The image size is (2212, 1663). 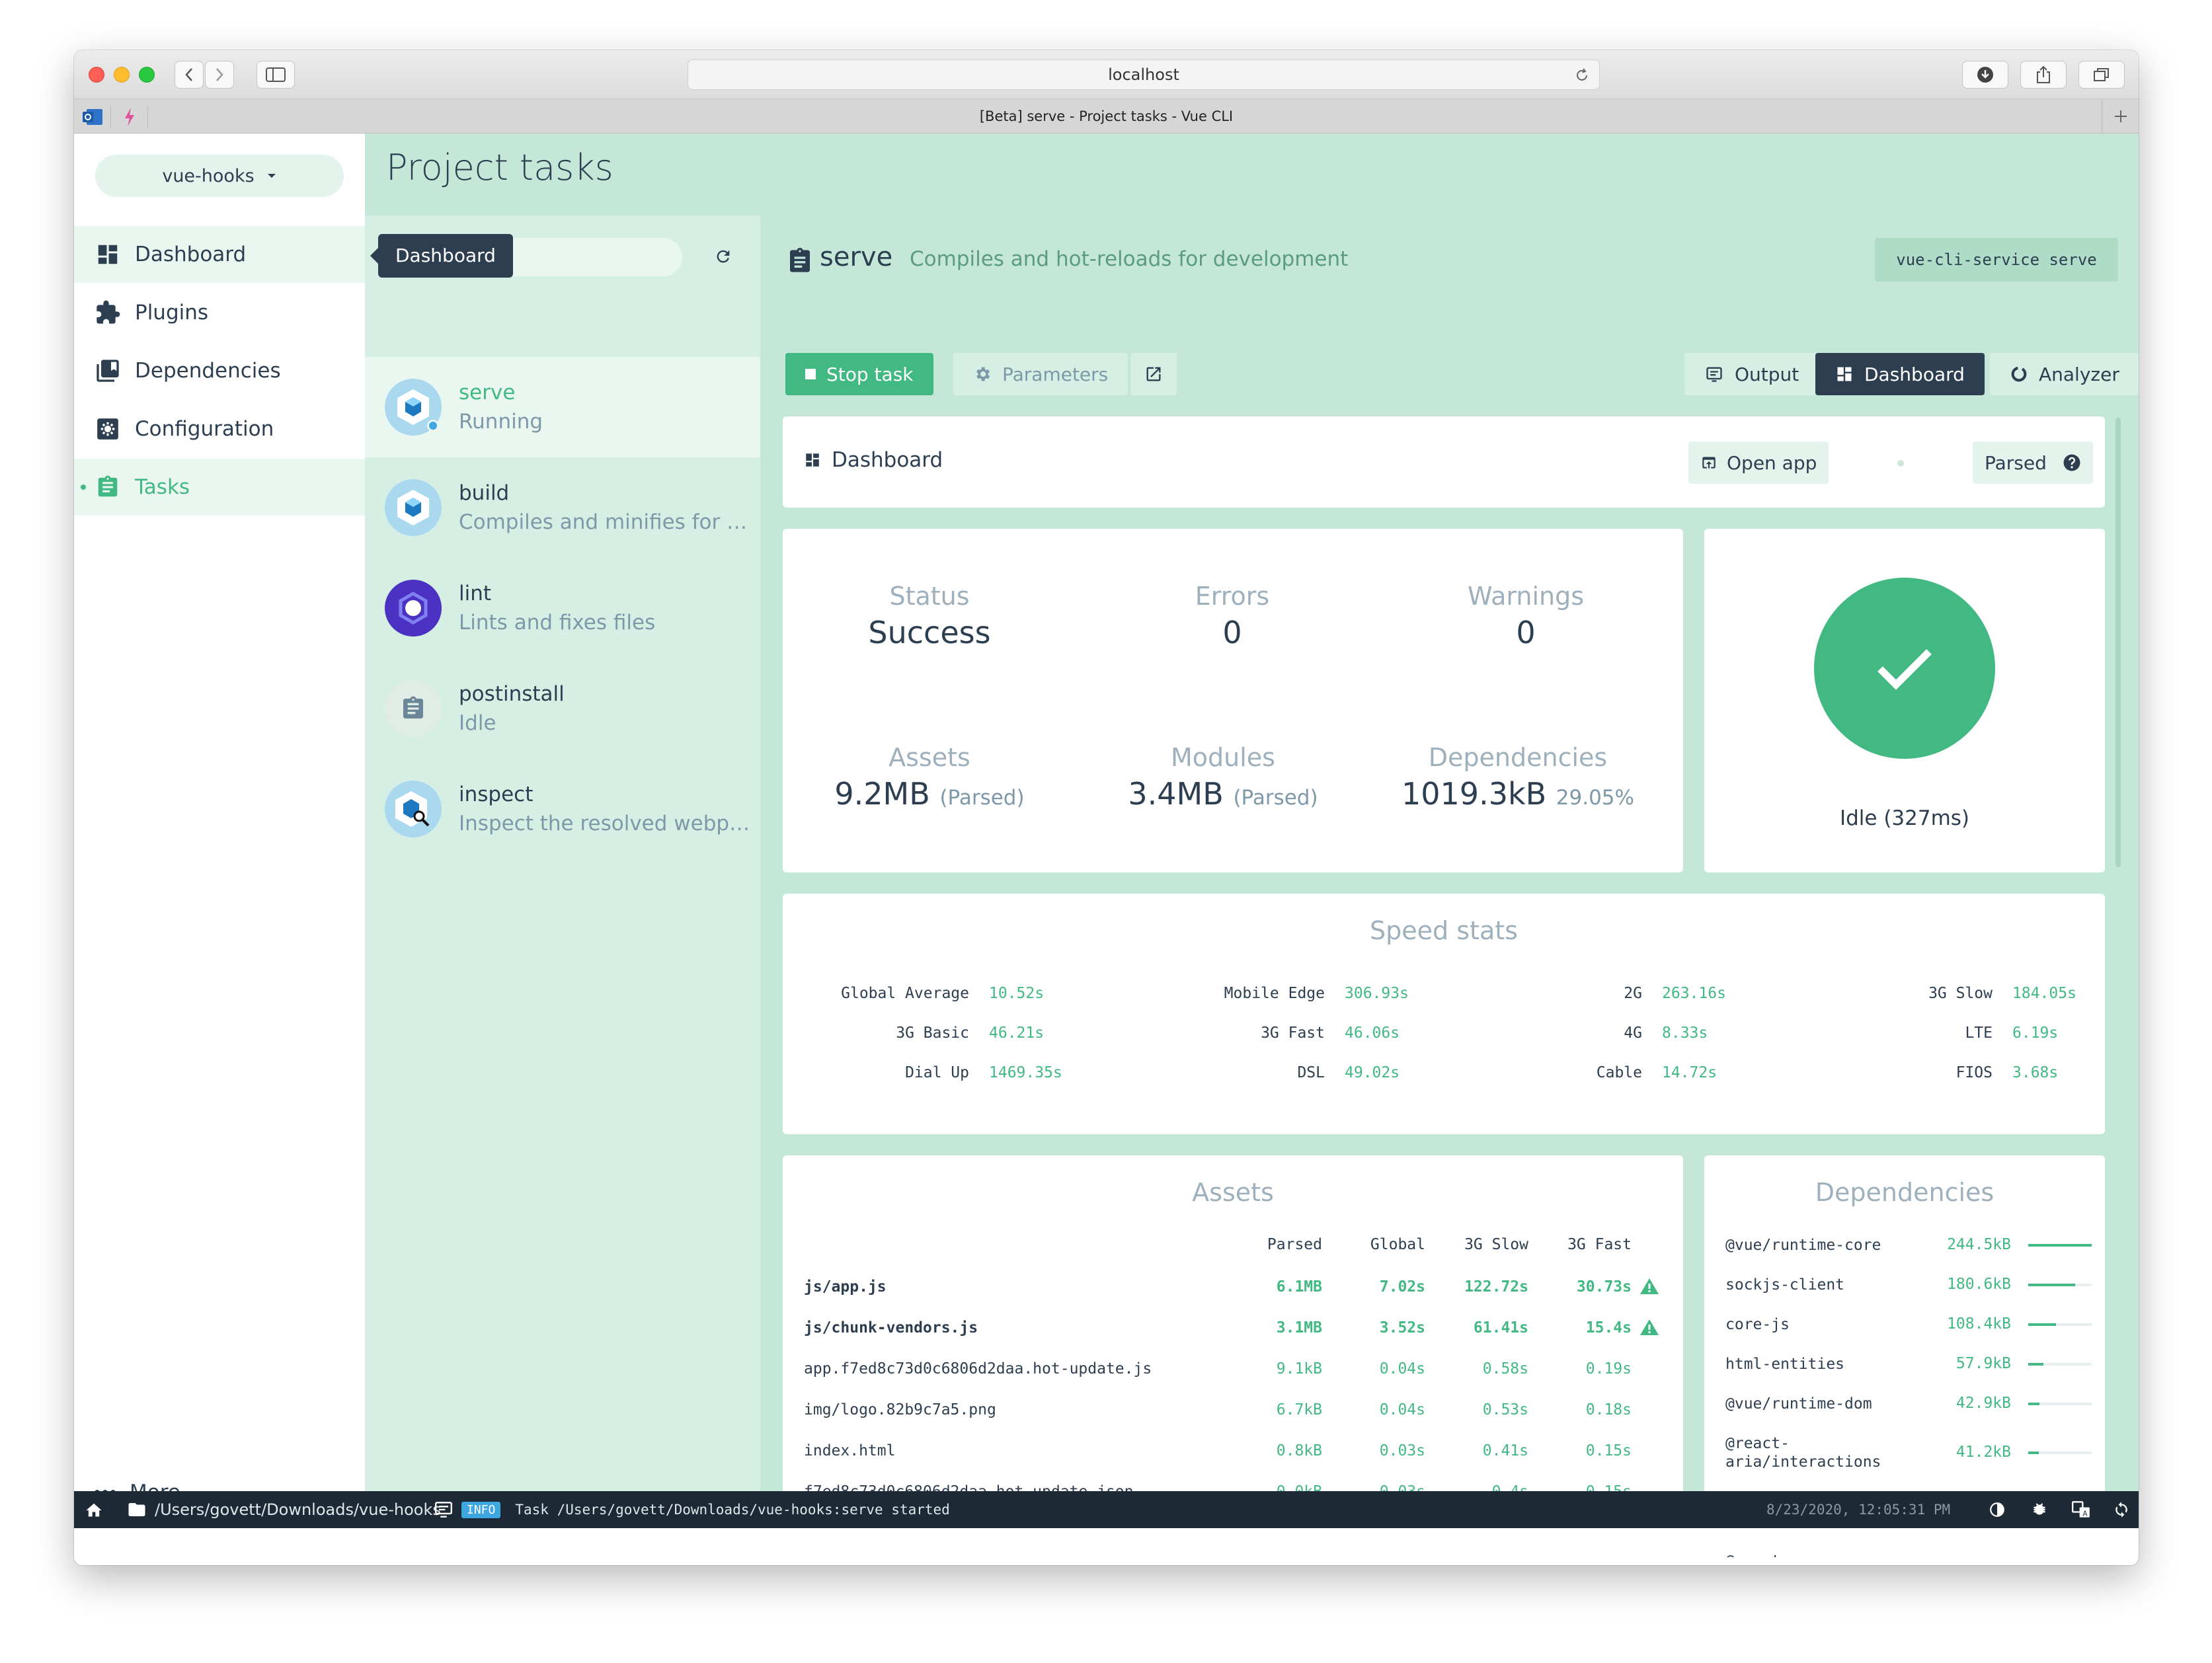 What do you see at coordinates (1997, 1510) in the screenshot?
I see `dark-mode-button` at bounding box center [1997, 1510].